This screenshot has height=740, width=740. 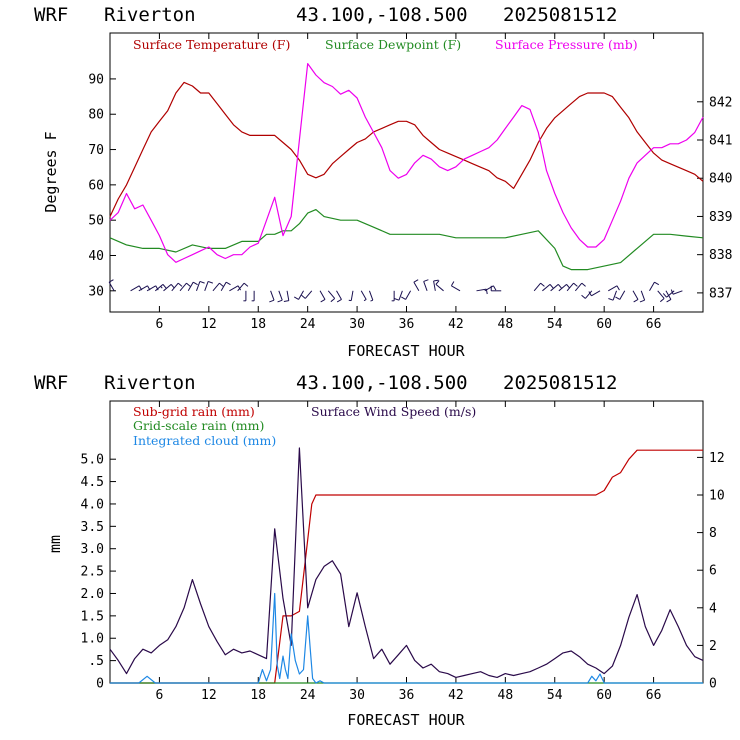 What do you see at coordinates (204, 440) in the screenshot?
I see `legend-integrated-cloud: Integrated cloud (mm)` at bounding box center [204, 440].